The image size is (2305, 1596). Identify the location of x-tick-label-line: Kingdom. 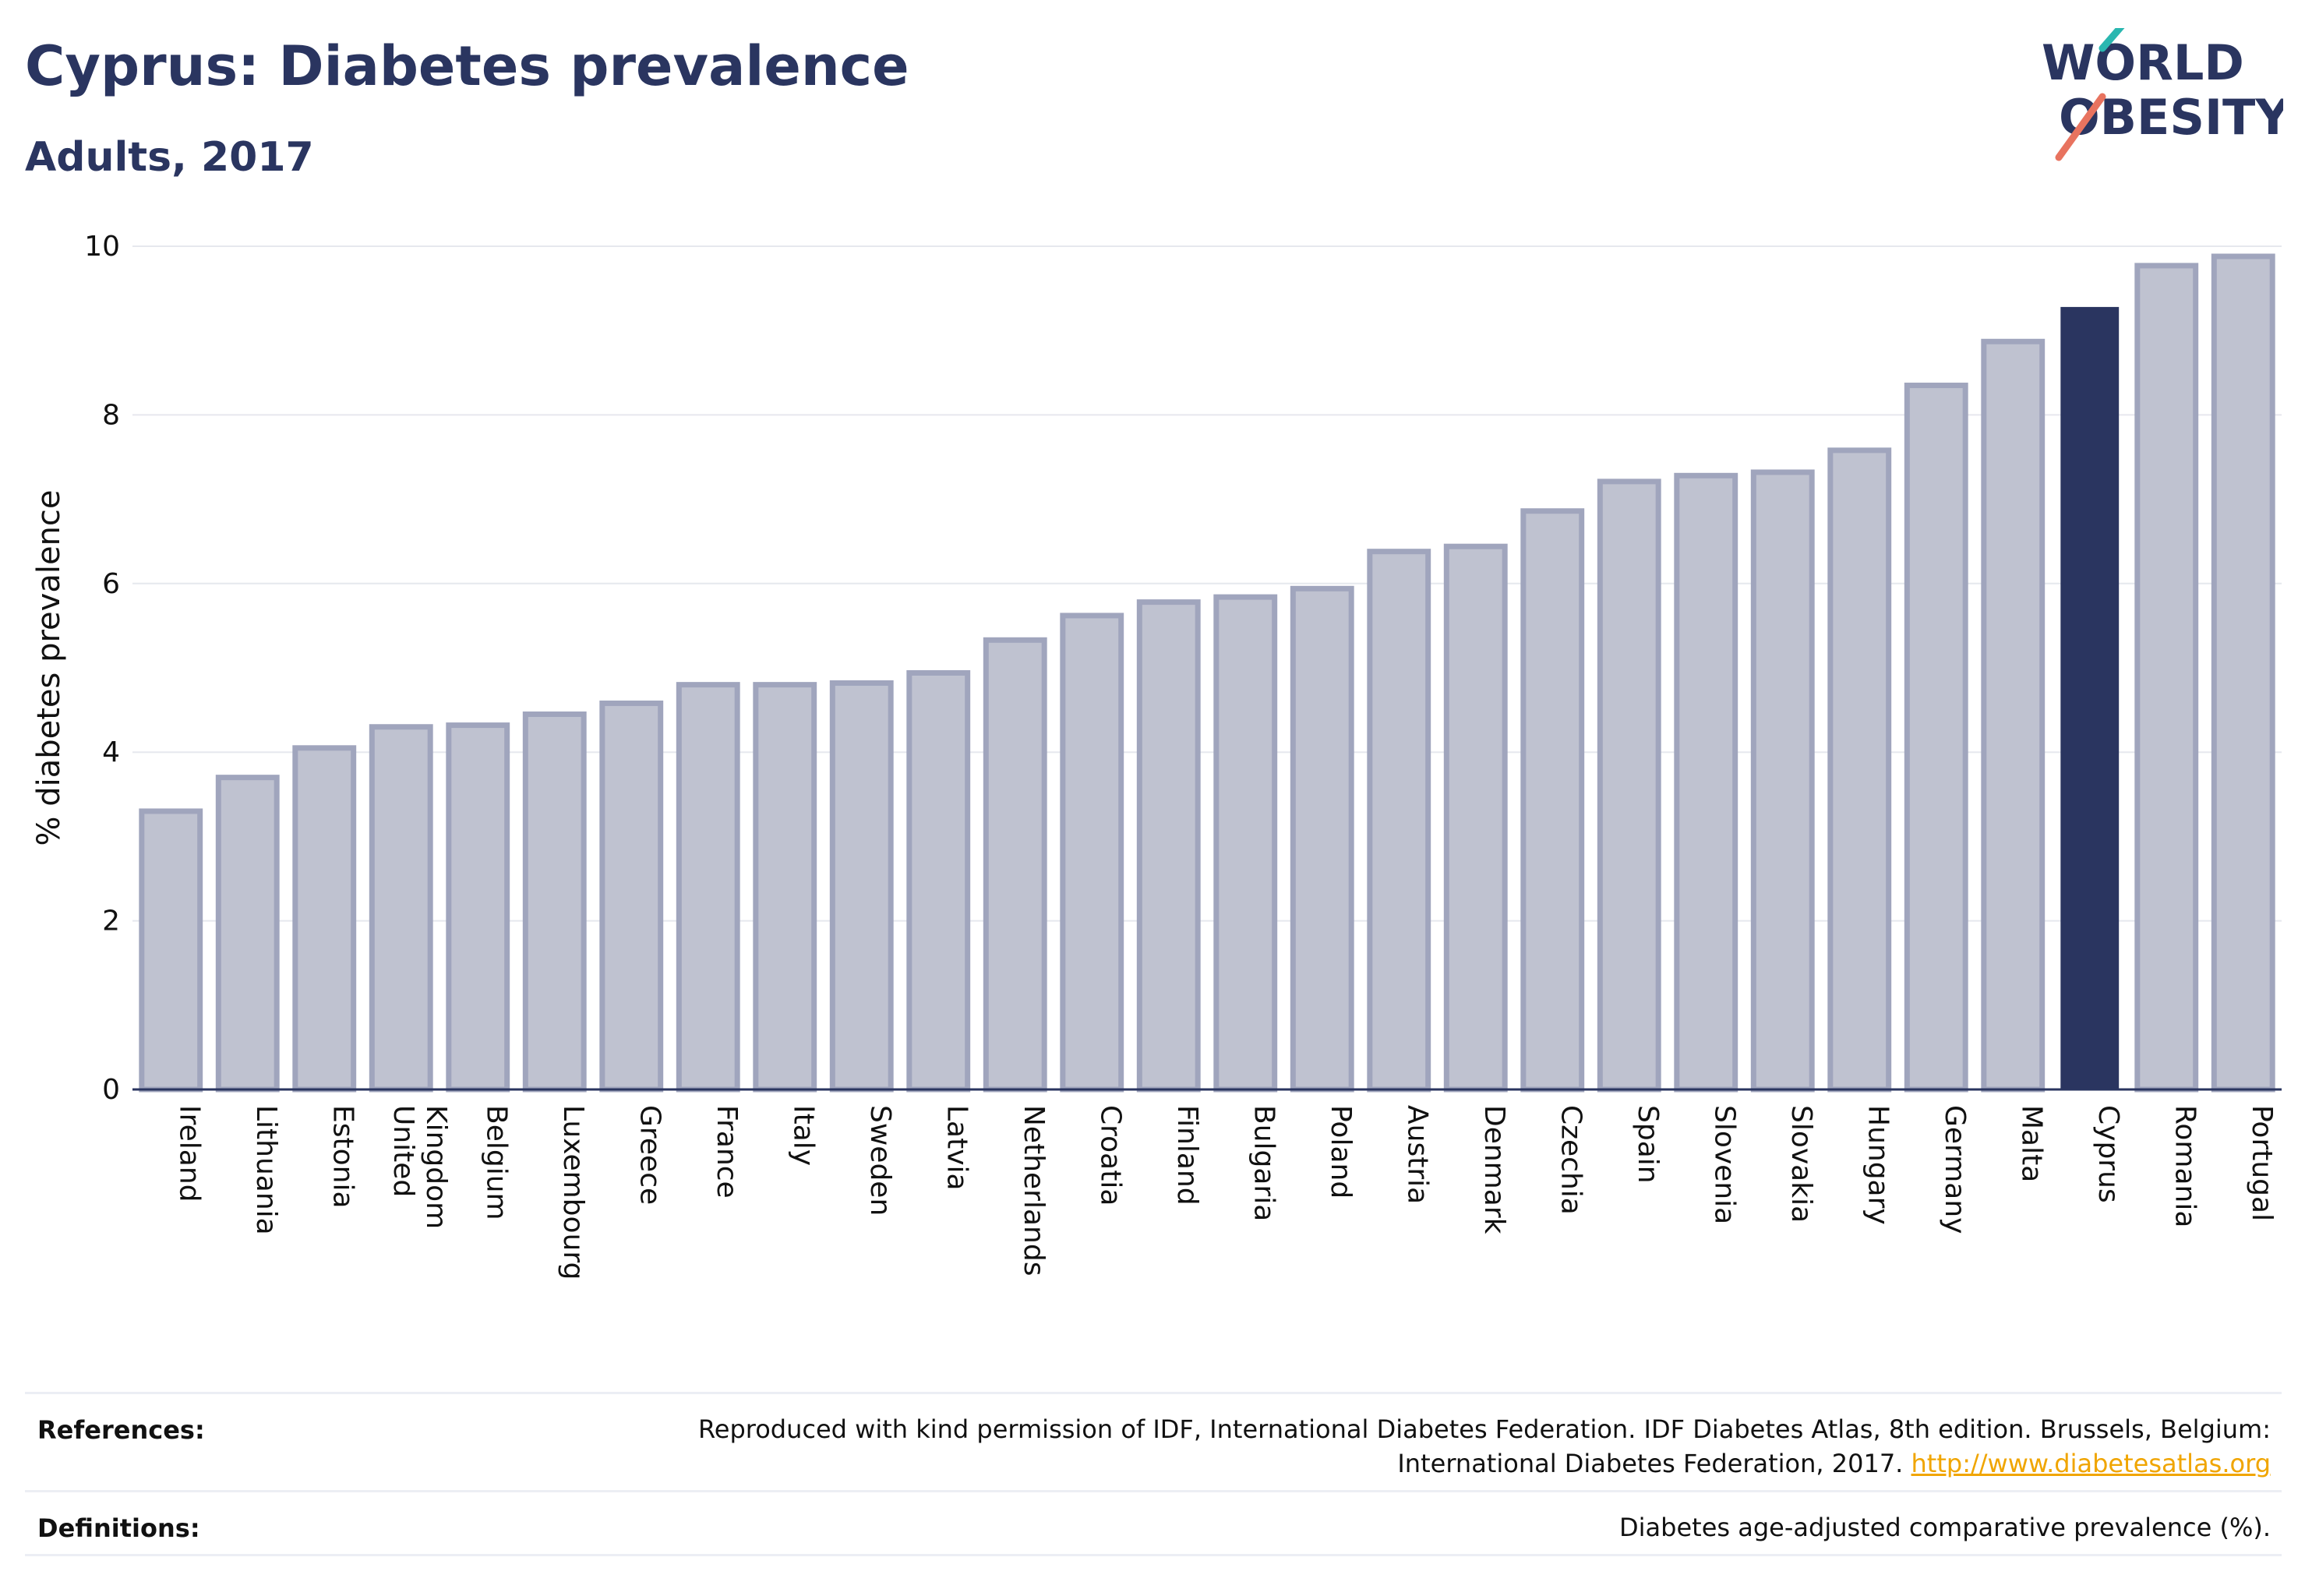
(436, 1167).